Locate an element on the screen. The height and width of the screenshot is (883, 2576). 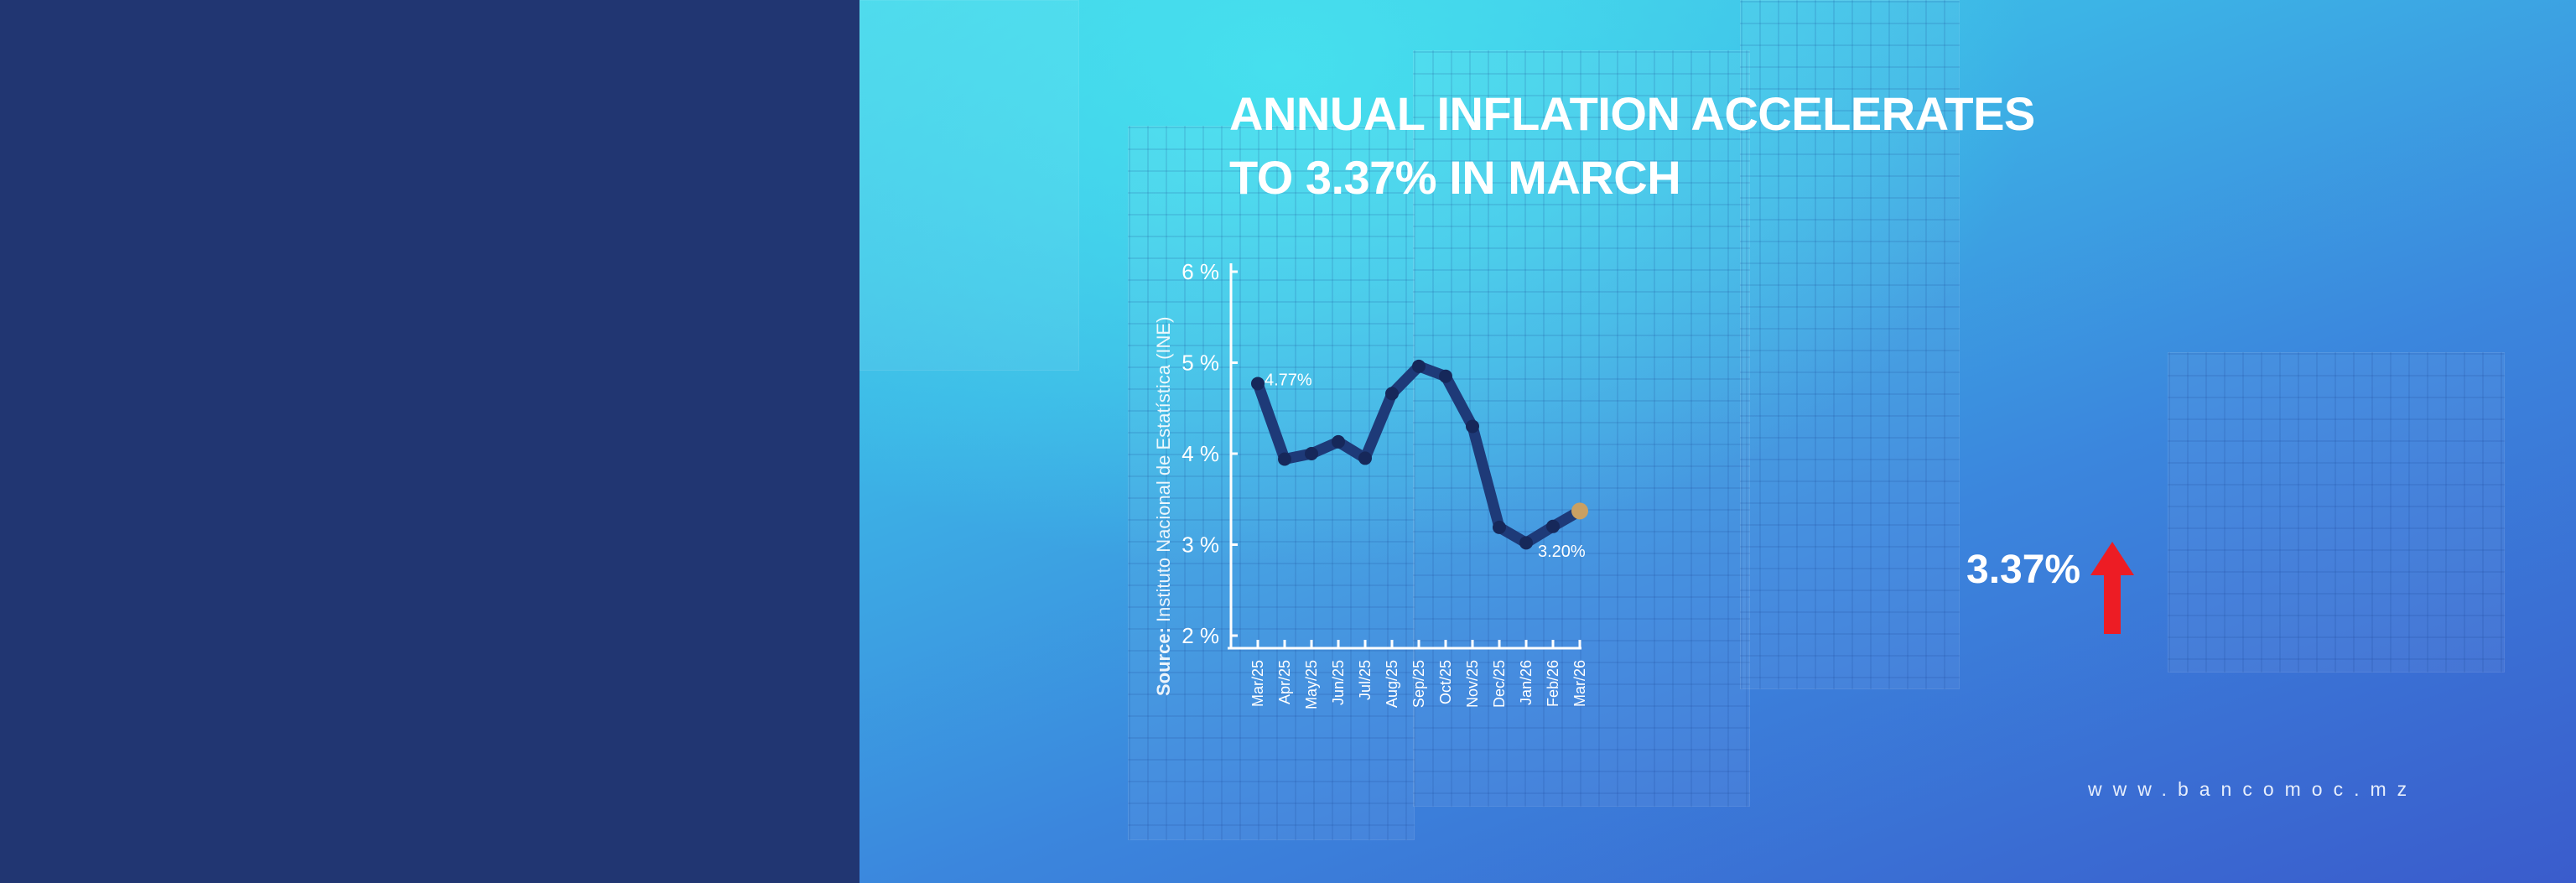
x-tick-label: Jun/25 is located at coordinates (1338, 683).